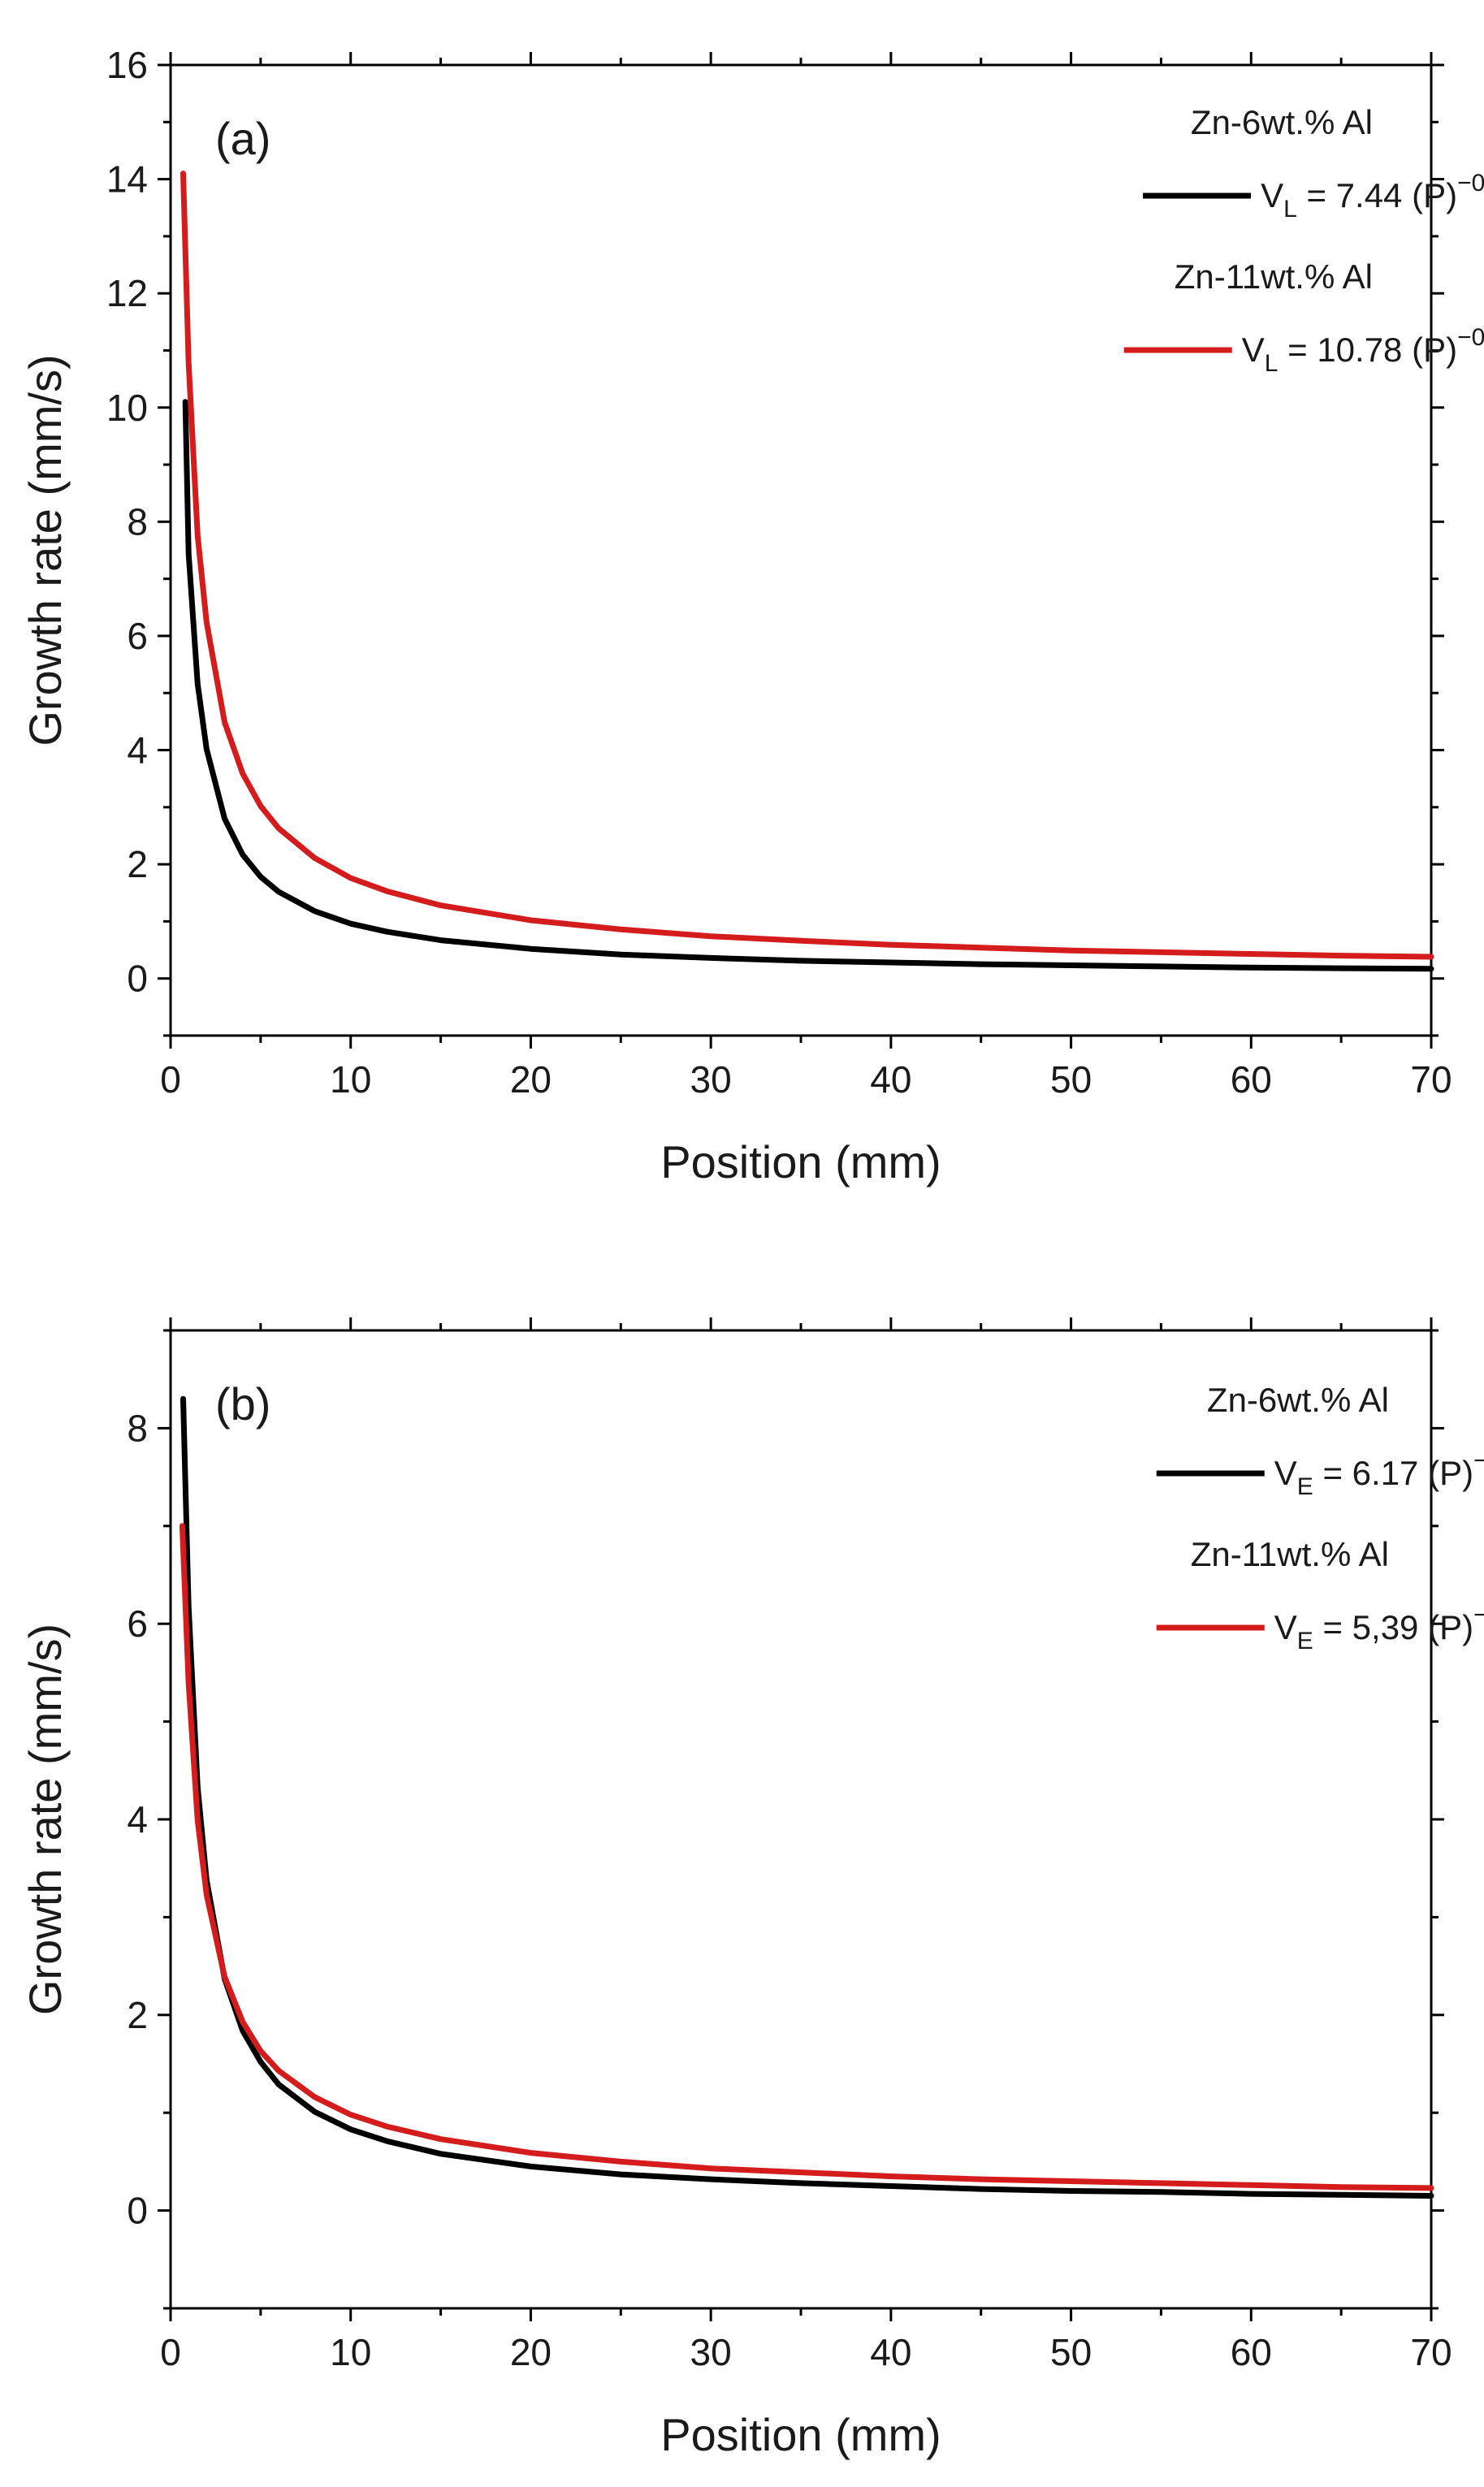  I want to click on y-tick-label: 10, so click(127, 408).